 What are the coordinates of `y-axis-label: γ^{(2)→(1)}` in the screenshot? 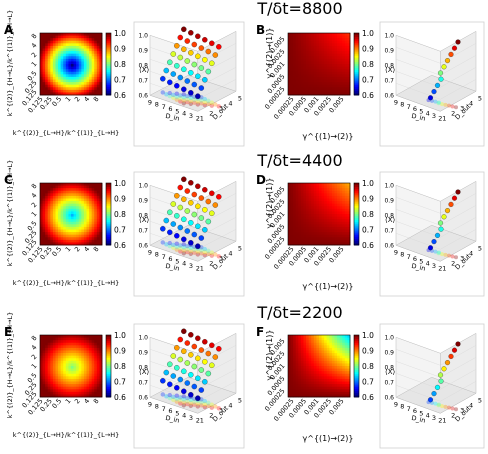 It's located at (269, 203).